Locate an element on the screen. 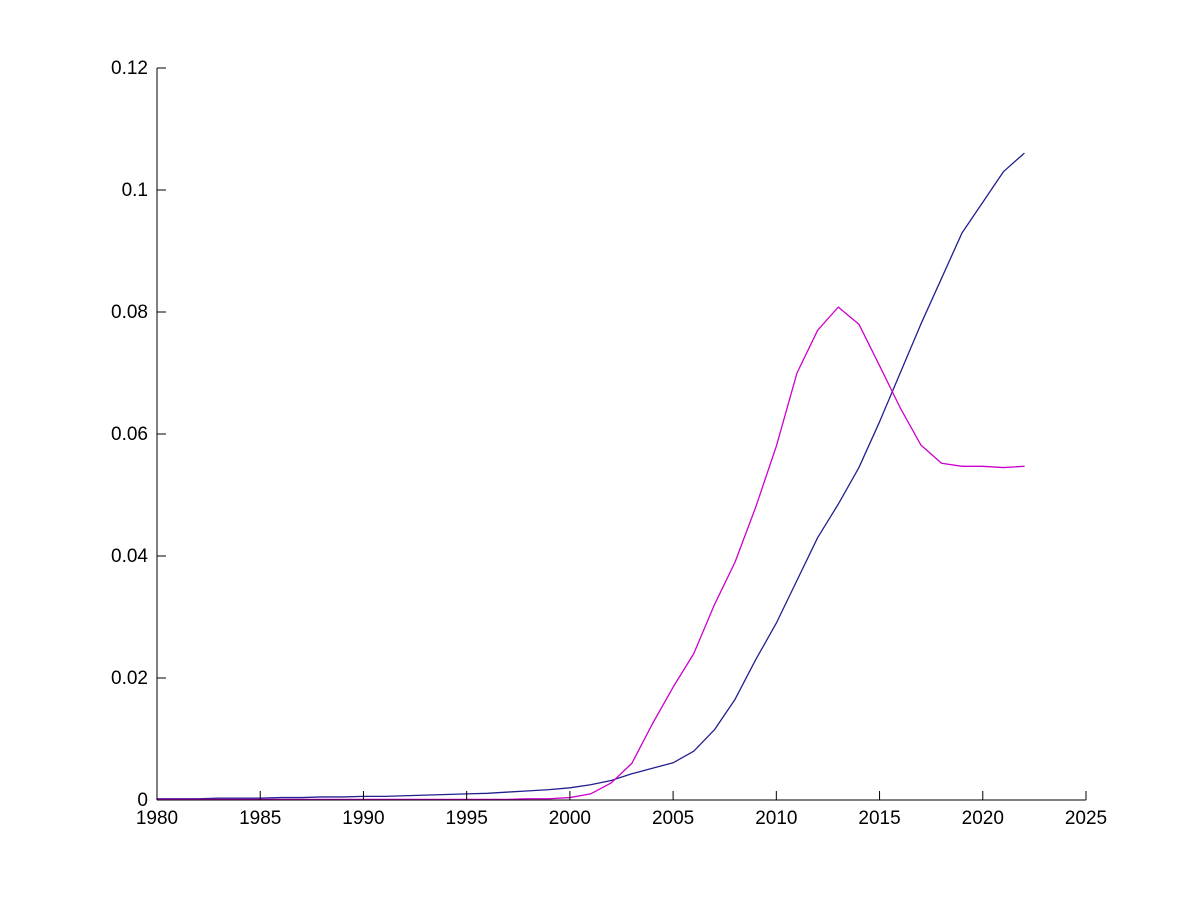 The width and height of the screenshot is (1200, 900). x-tick-label: 2000 is located at coordinates (570, 818).